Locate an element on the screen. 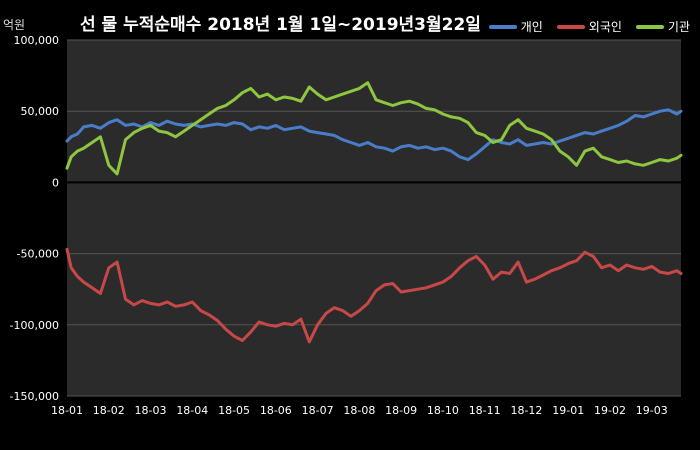  y-tick-label: 0 is located at coordinates (55, 182).